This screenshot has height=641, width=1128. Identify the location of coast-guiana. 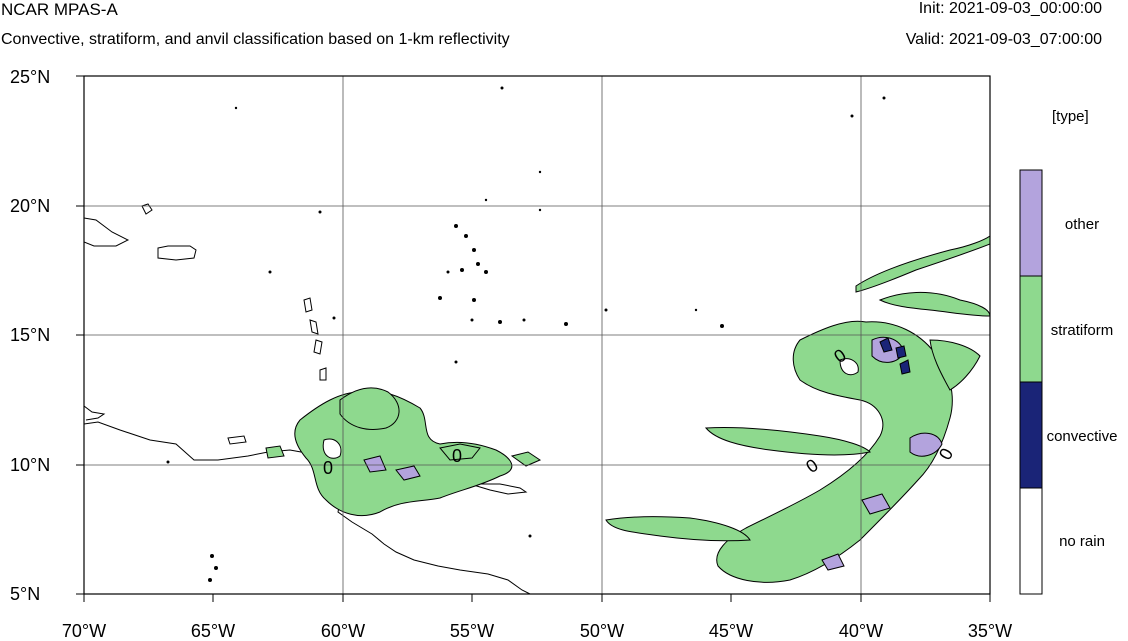
(498, 489).